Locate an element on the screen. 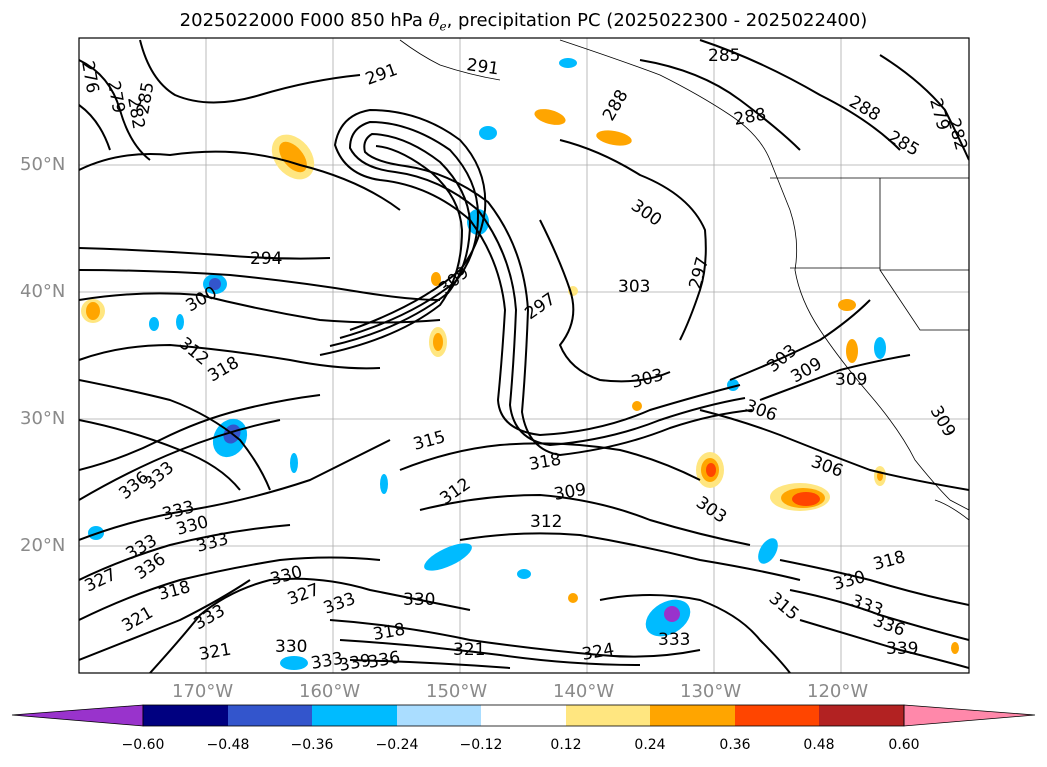 This screenshot has width=1047, height=767. colorbar-tick: −0.12 is located at coordinates (481, 745).